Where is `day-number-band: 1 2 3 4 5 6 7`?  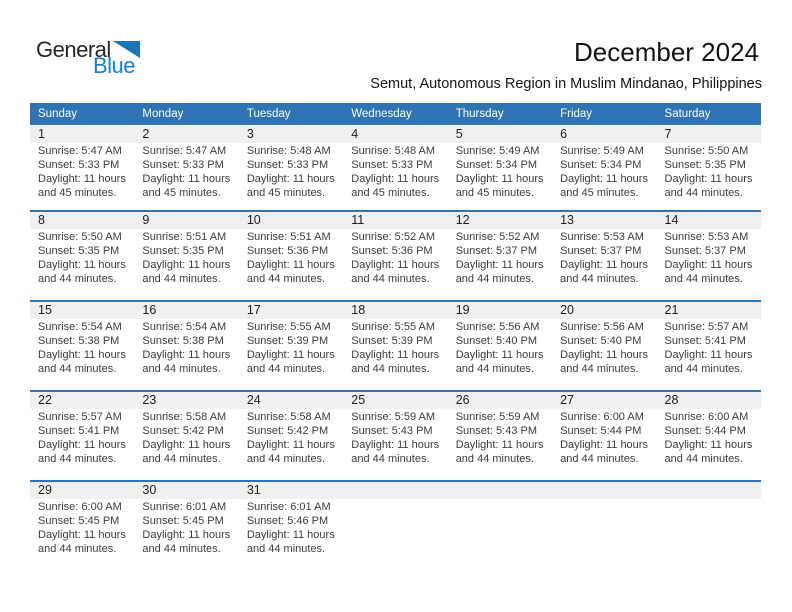
day-number-band: 1 2 3 4 5 6 7 is located at coordinates (395, 134).